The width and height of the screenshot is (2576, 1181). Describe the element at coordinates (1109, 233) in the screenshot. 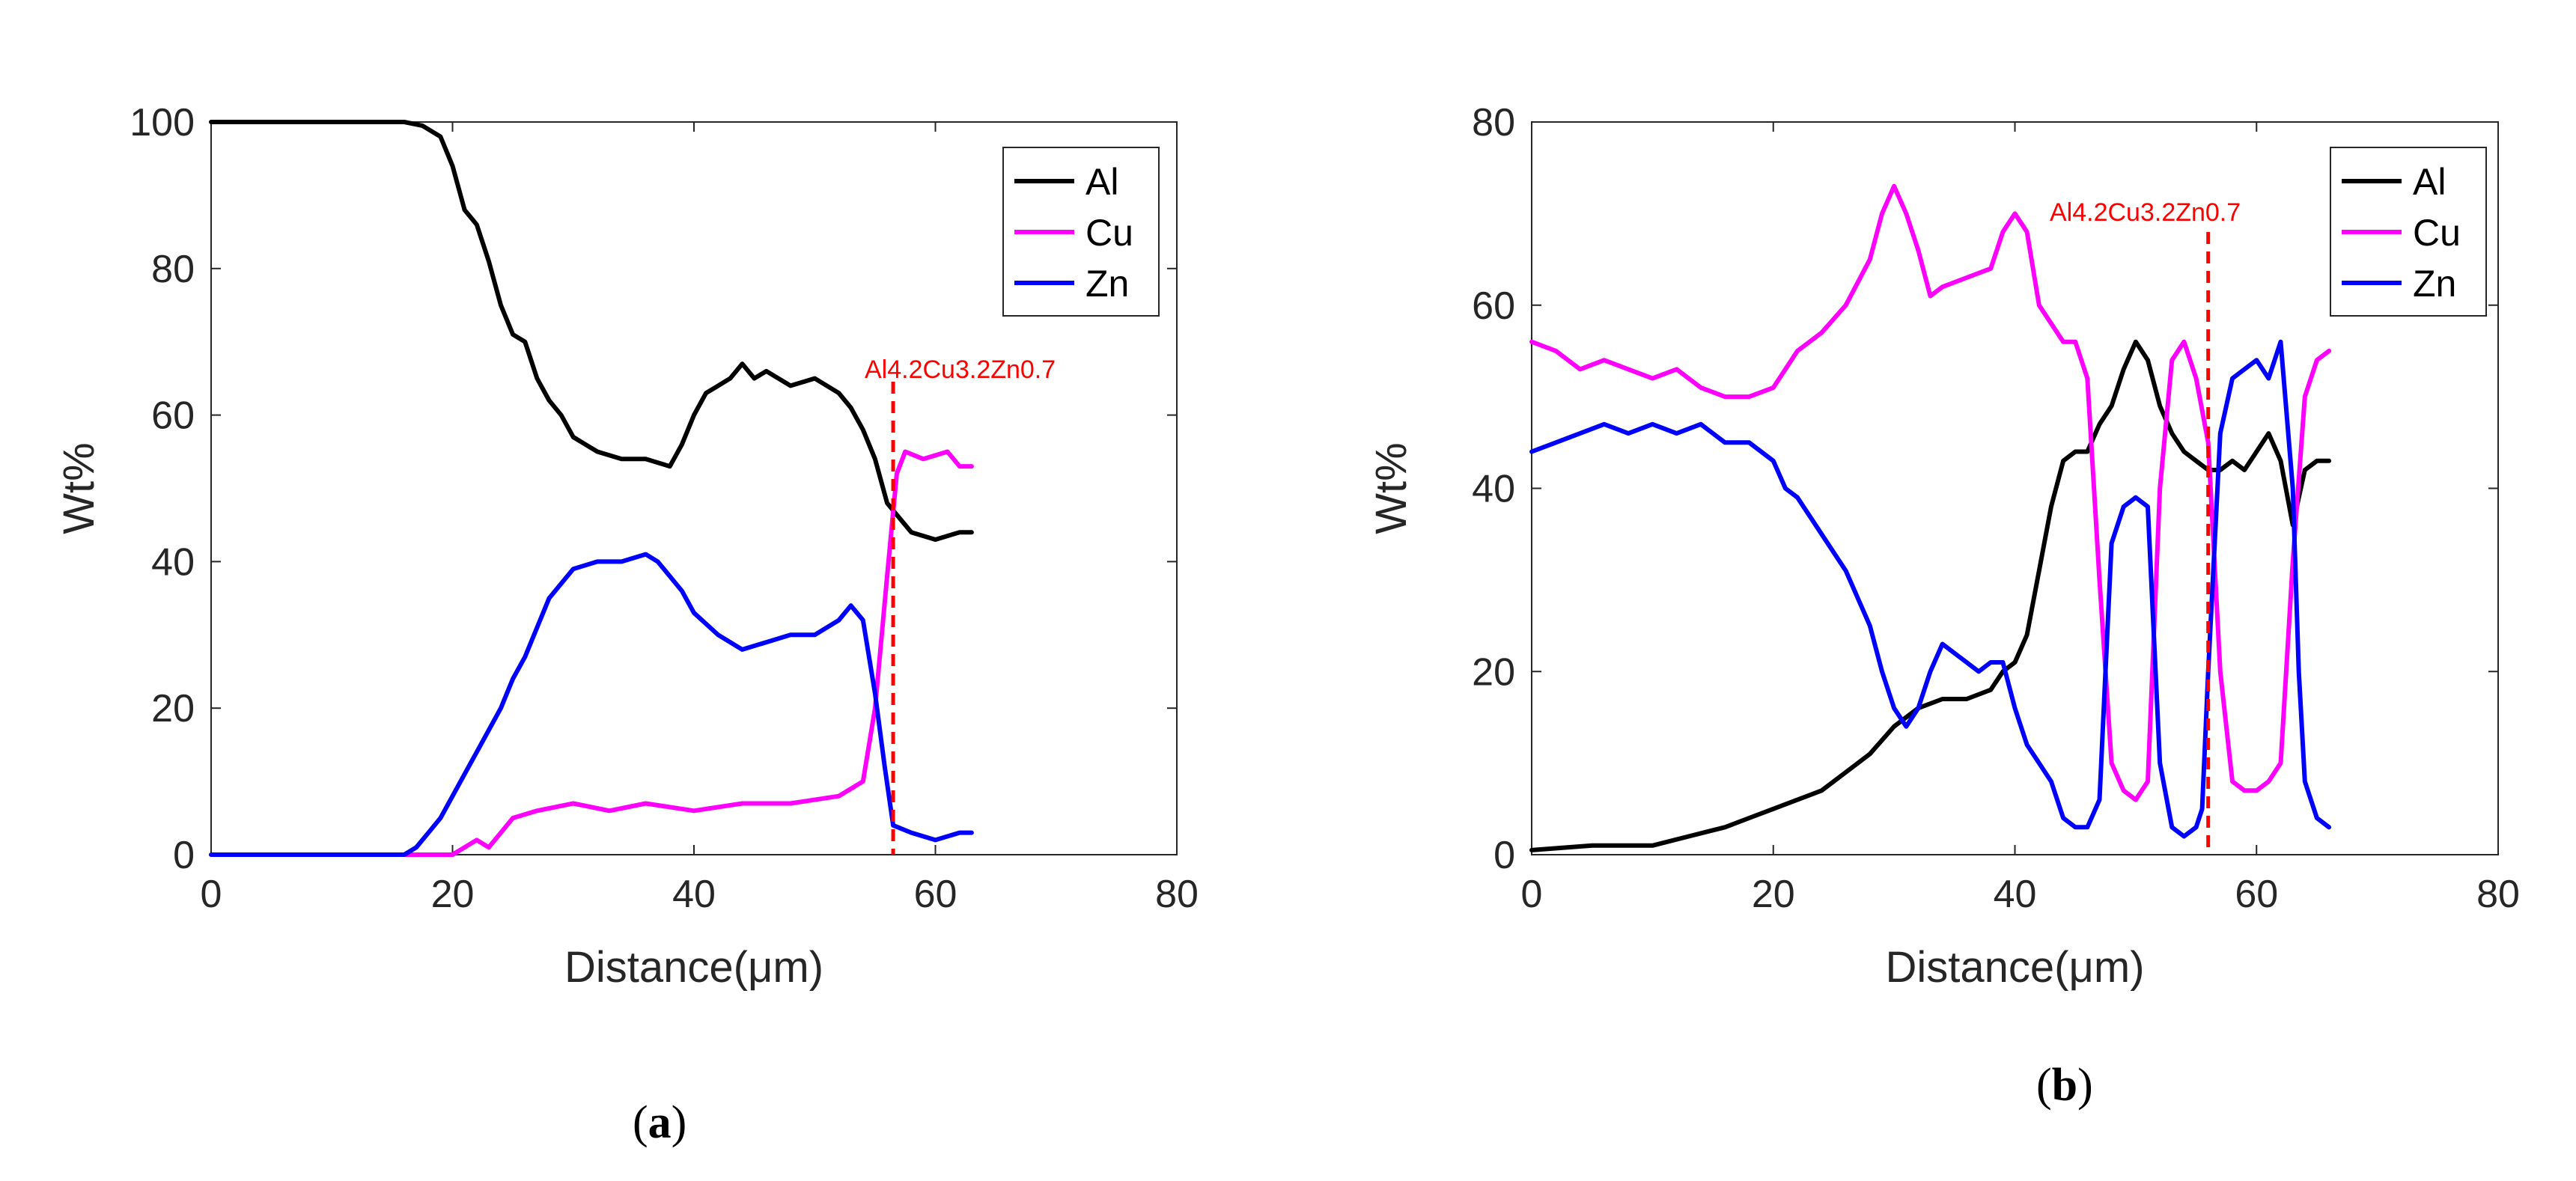

I see `chart-a-legend-label-cu: Cu` at that location.